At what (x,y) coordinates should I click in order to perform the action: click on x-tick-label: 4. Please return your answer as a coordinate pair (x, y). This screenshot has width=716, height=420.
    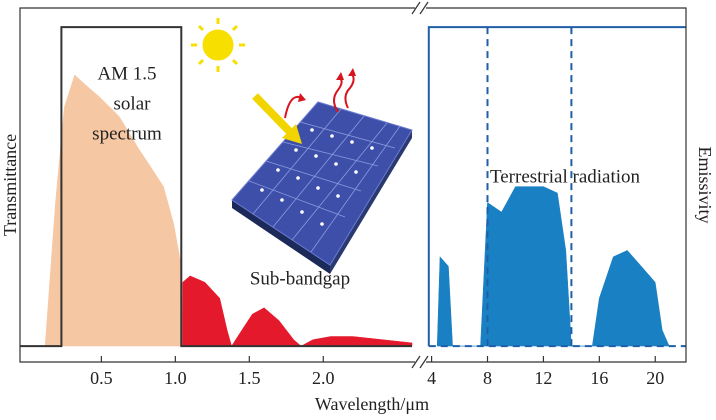
    Looking at the image, I should click on (431, 378).